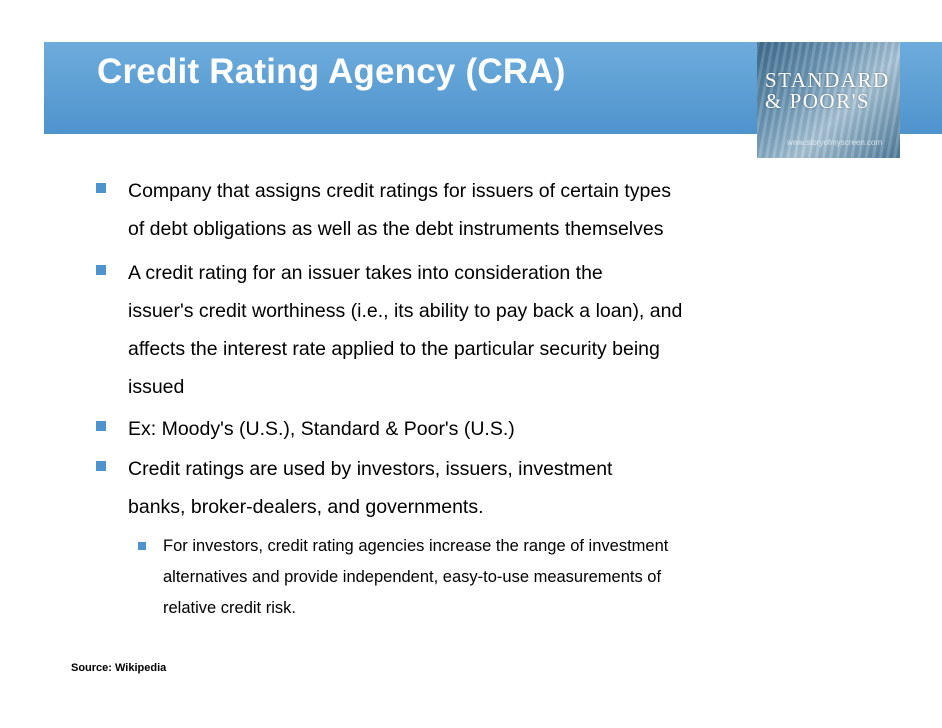  Describe the element at coordinates (818, 101) in the screenshot. I see `logo-line-2: & POOR'S` at that location.